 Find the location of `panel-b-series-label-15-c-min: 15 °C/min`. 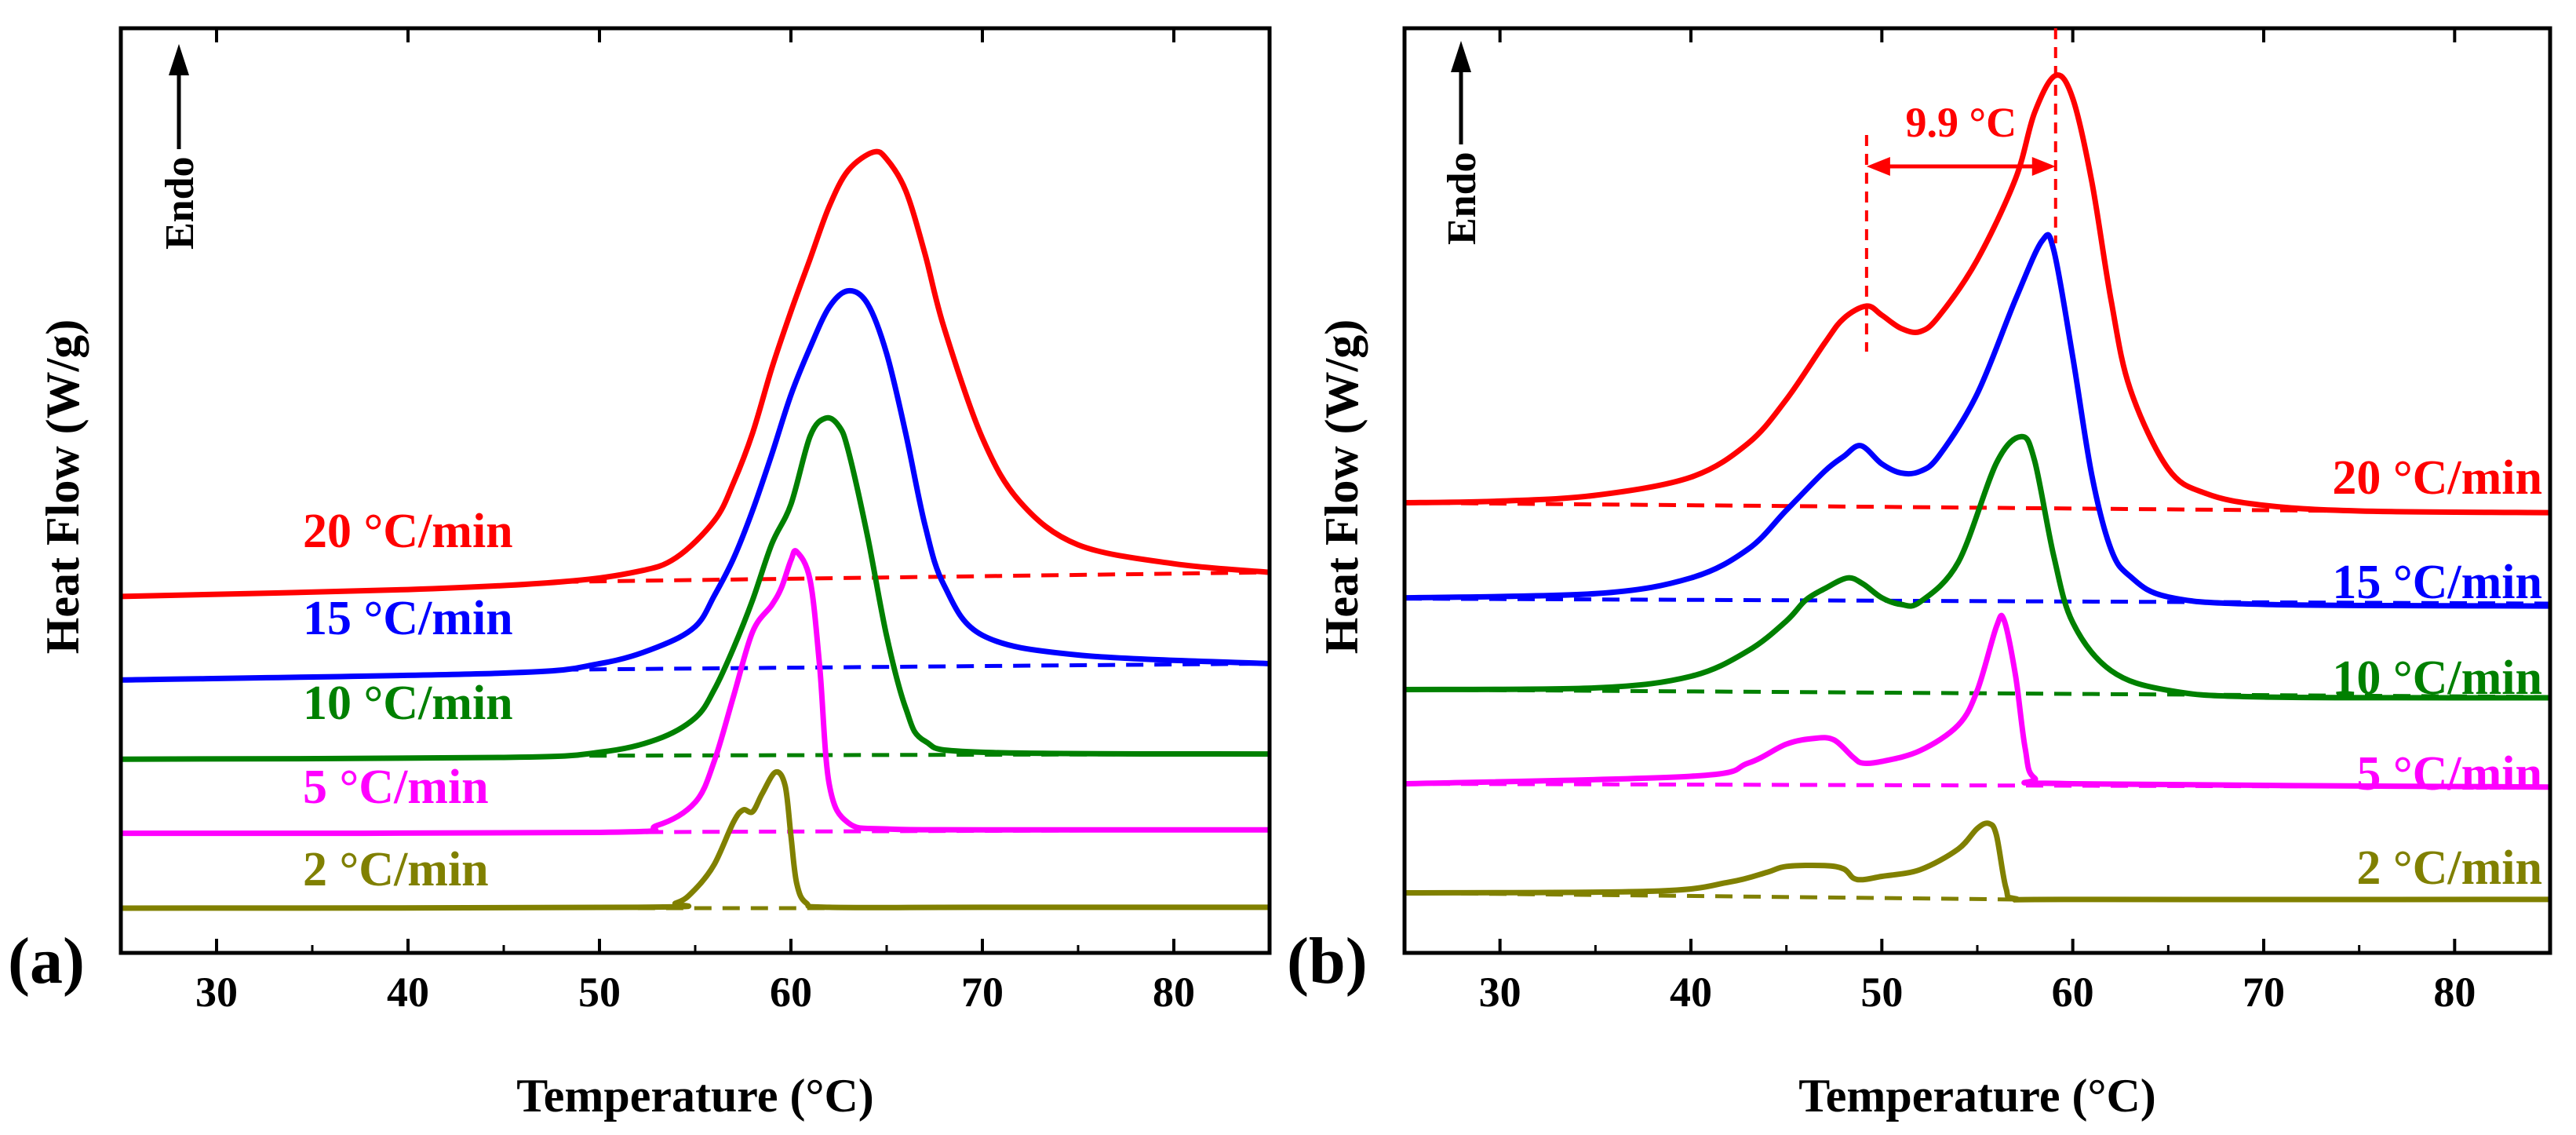

panel-b-series-label-15-c-min: 15 °C/min is located at coordinates (2437, 582).